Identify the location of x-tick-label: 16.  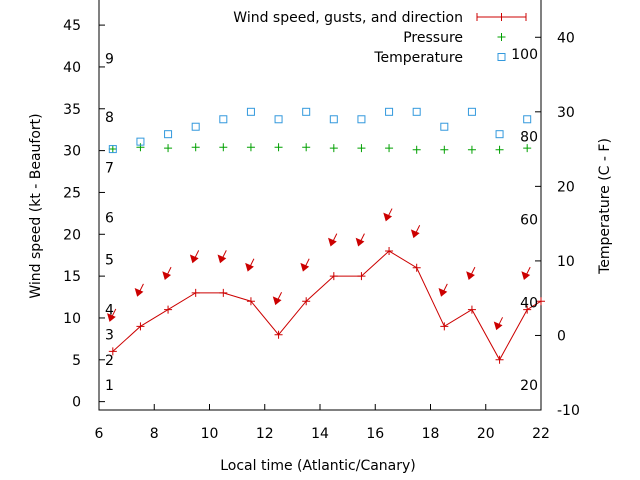
(375, 434).